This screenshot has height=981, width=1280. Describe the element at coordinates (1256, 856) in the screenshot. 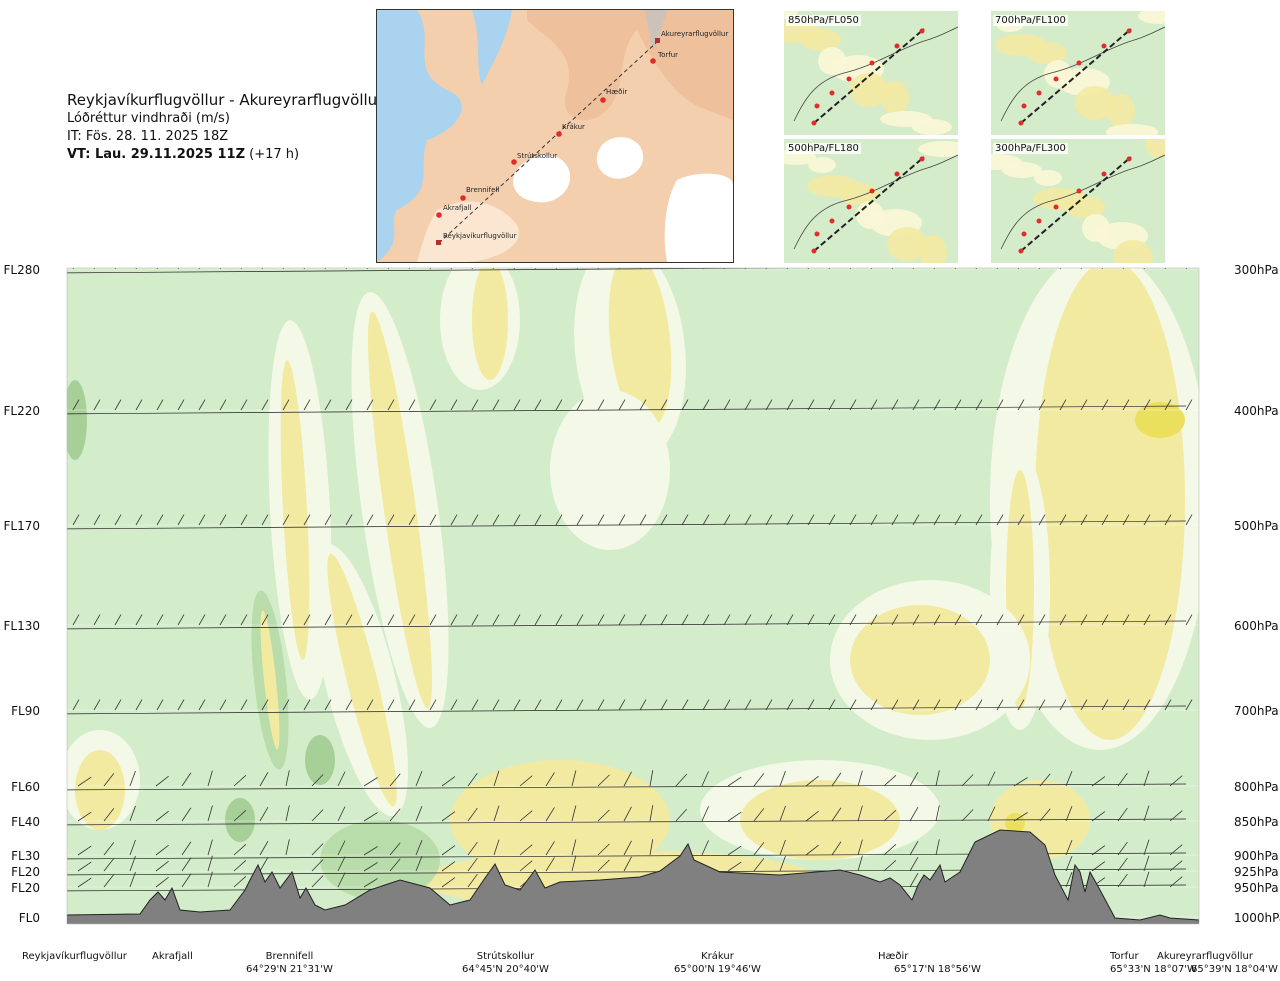

I see `pressure-label-900: 900hPa` at that location.